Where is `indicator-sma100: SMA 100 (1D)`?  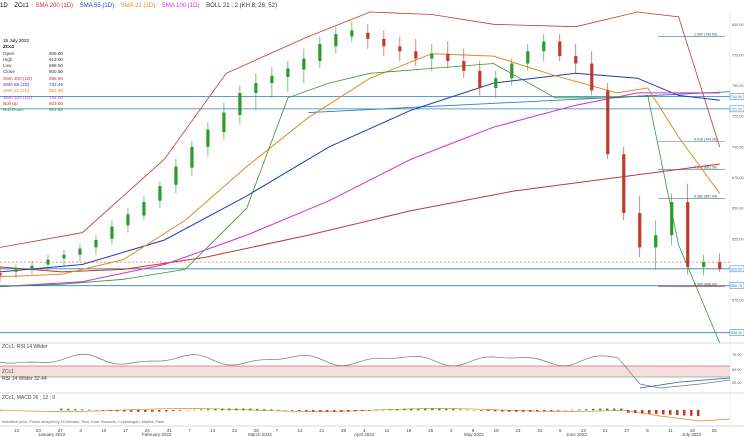
indicator-sma100: SMA 100 (1D) is located at coordinates (180, 6).